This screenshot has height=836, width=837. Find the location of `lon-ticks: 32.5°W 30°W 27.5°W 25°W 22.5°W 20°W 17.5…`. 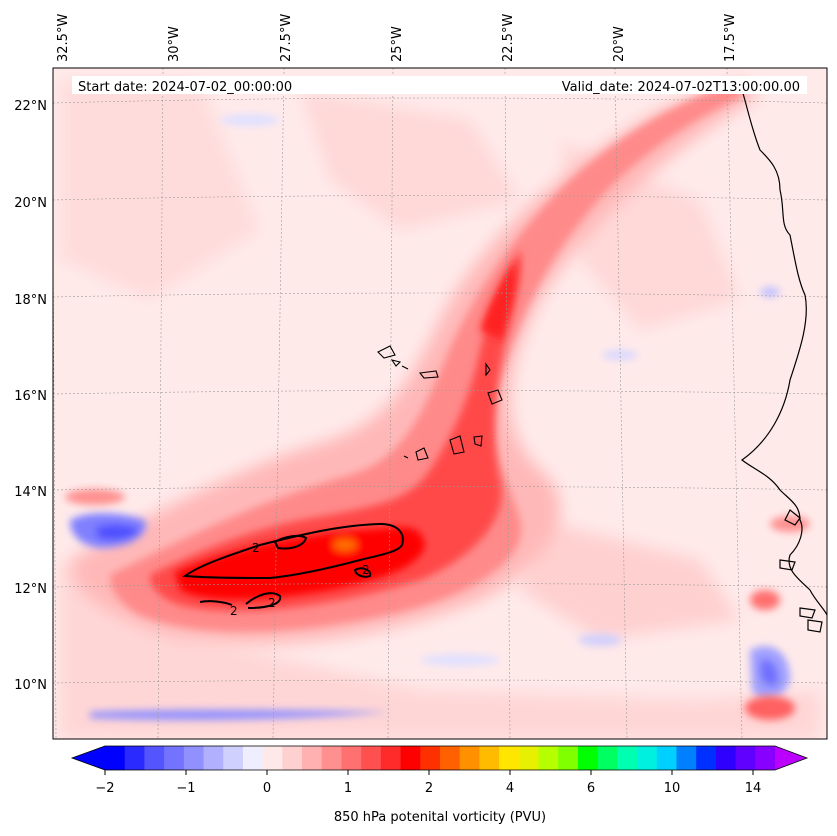

lon-ticks: 32.5°W 30°W 27.5°W 25°W 22.5°W 20°W 17.5… is located at coordinates (397, 38).